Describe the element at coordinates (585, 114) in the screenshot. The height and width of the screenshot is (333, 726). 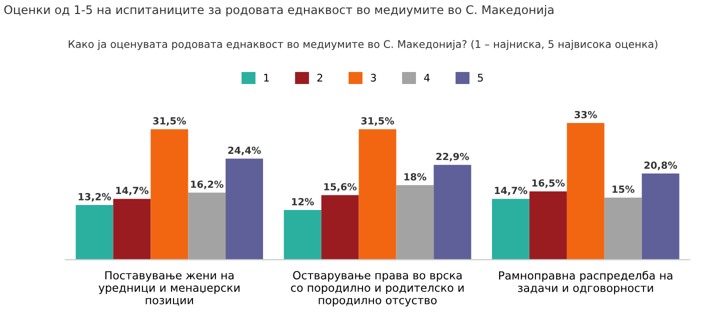
I see `data-label: 33%` at that location.